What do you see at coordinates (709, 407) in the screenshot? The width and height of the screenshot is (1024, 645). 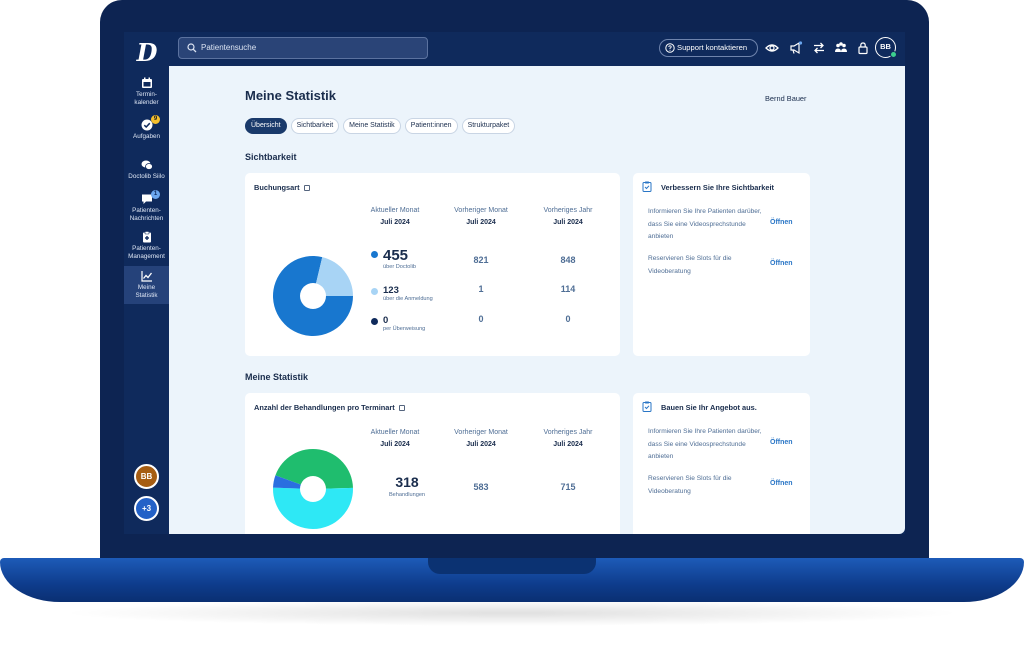 I see `offer-tips-title: Bauen Sie Ihr Angebot aus.` at bounding box center [709, 407].